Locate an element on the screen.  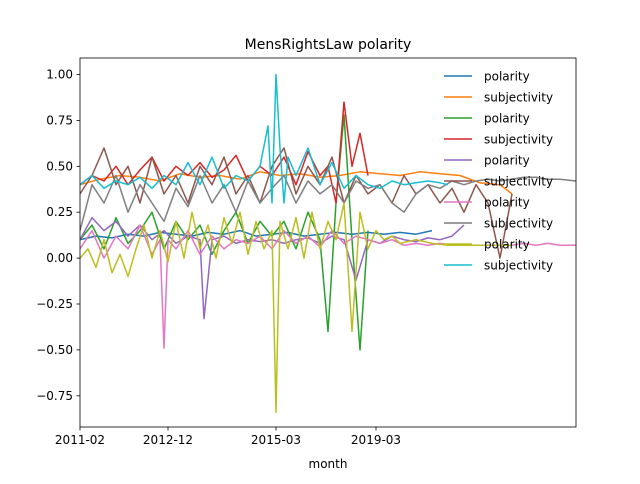
legend-label-6: subjectivity is located at coordinates (518, 182).